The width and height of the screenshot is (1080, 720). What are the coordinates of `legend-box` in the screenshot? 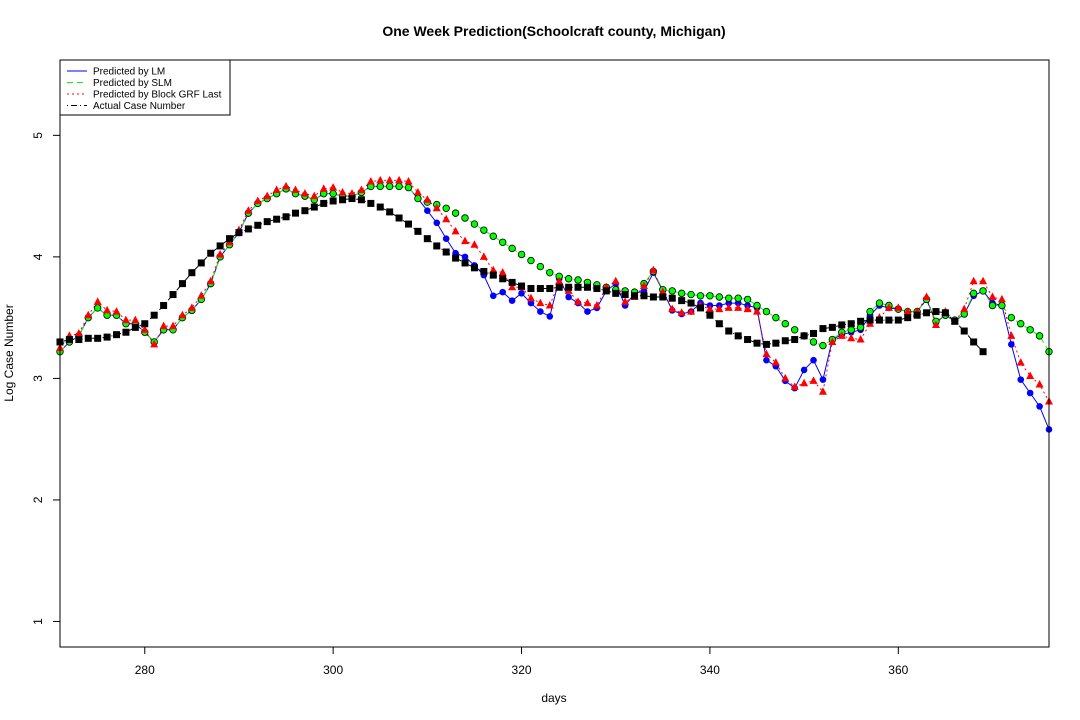 It's located at (145, 87).